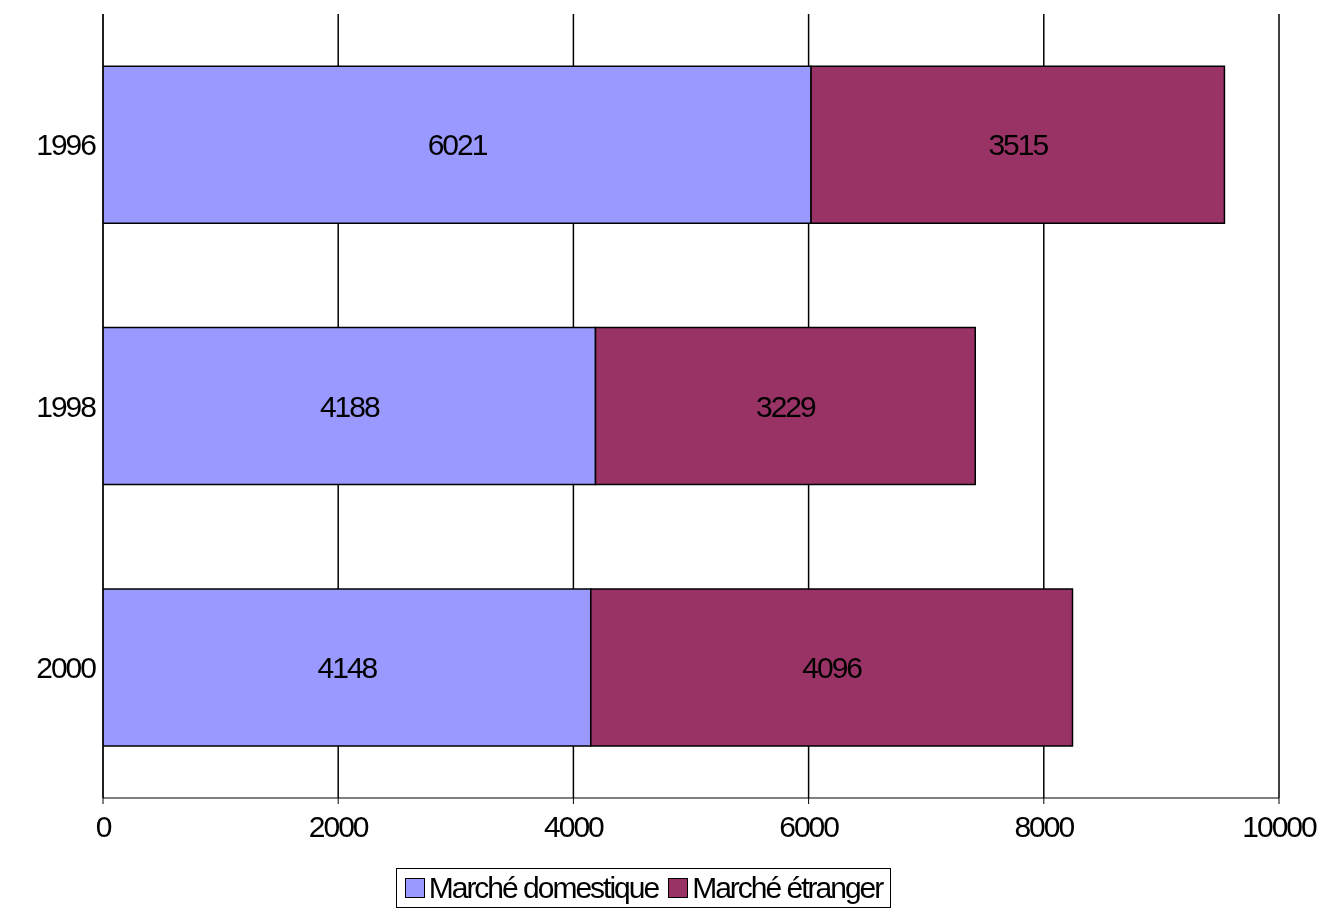 The image size is (1332, 915). I want to click on data-label: 3515, so click(1018, 145).